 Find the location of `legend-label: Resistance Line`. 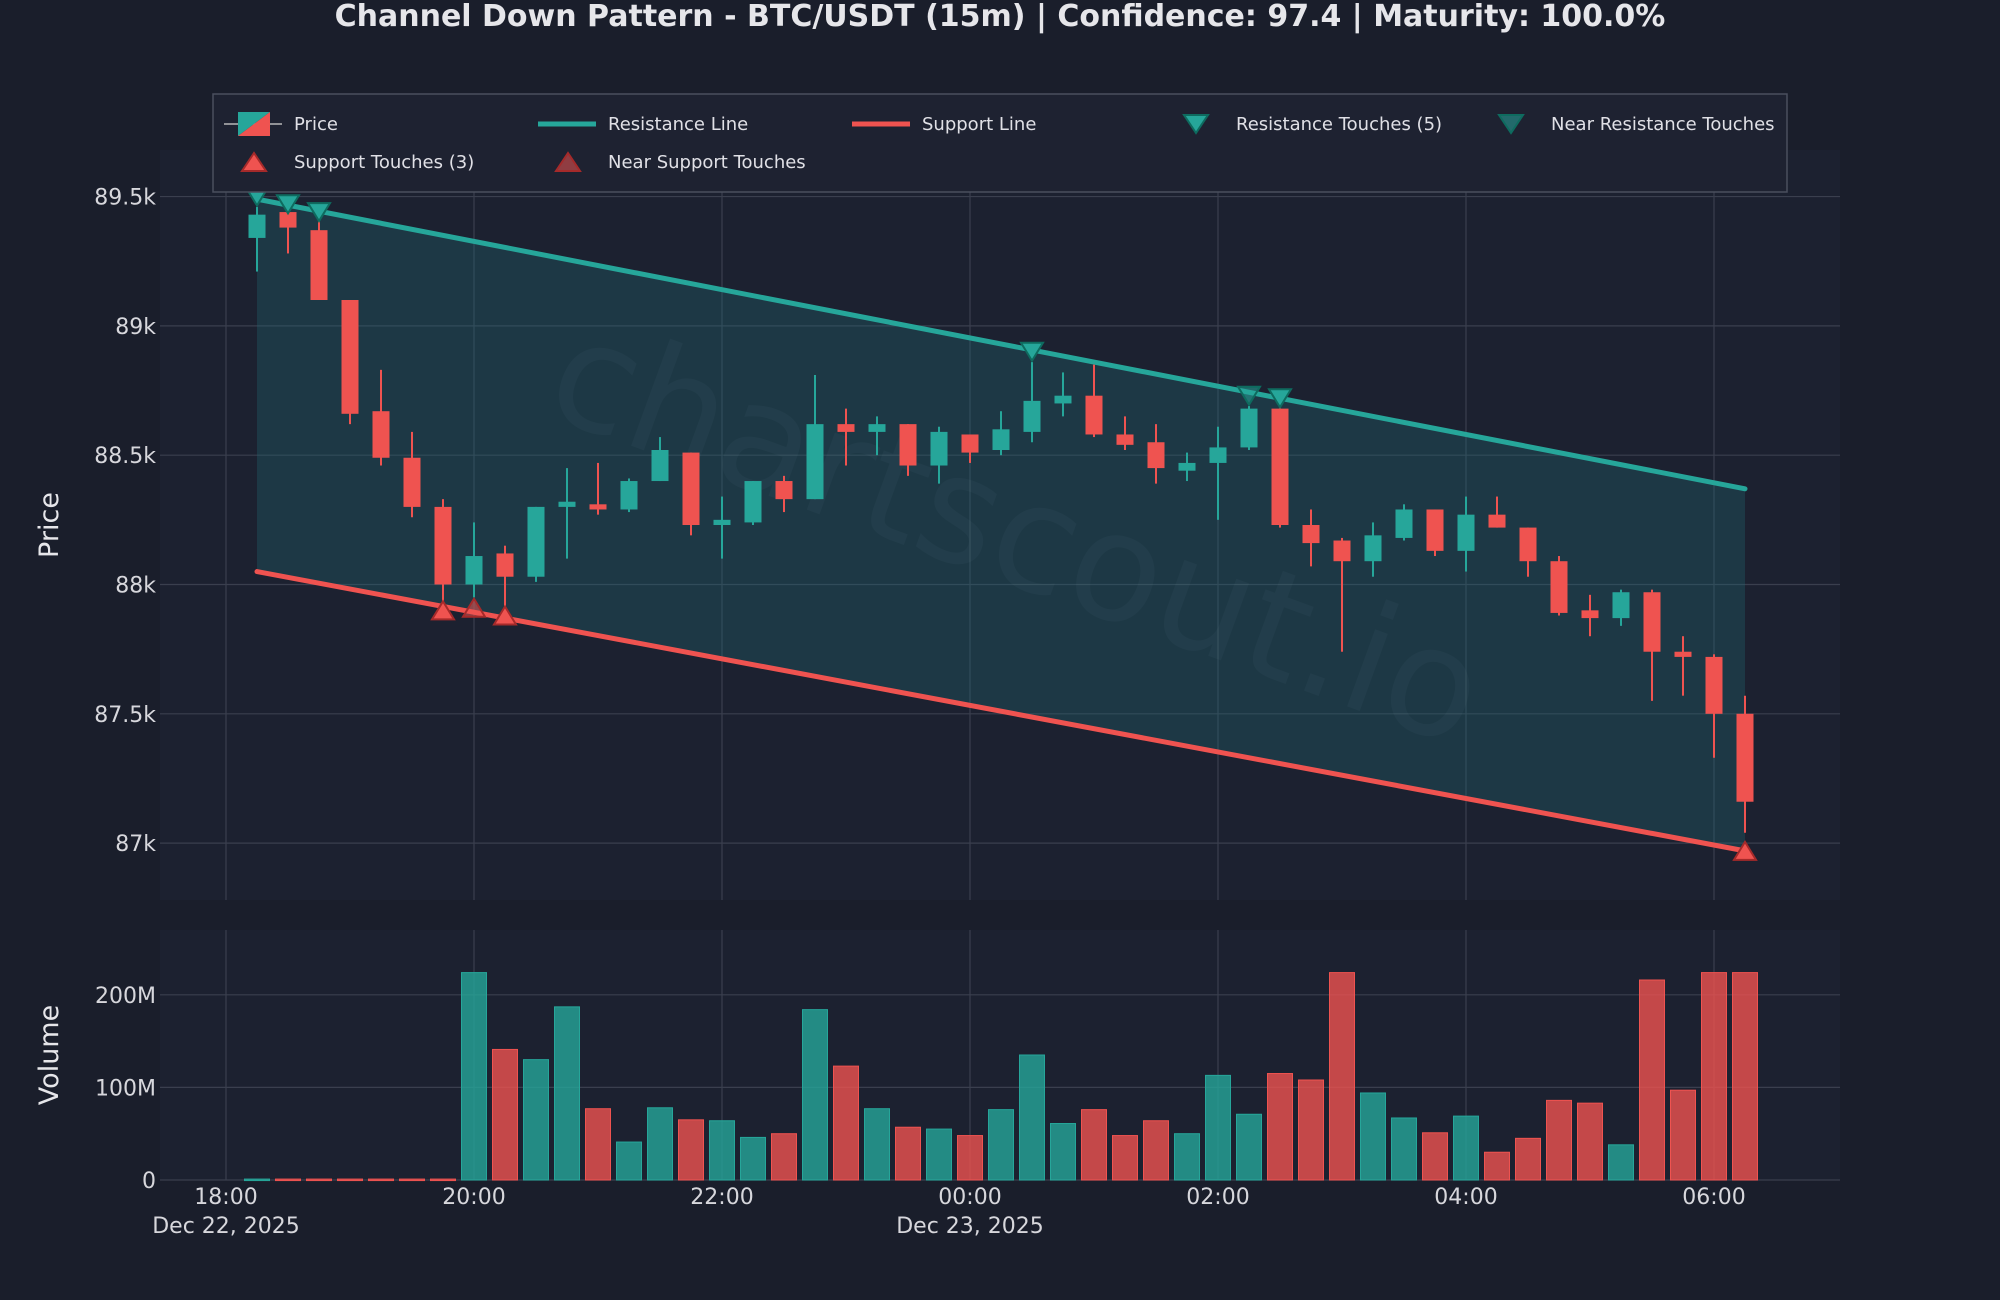

legend-label: Resistance Line is located at coordinates (678, 124).